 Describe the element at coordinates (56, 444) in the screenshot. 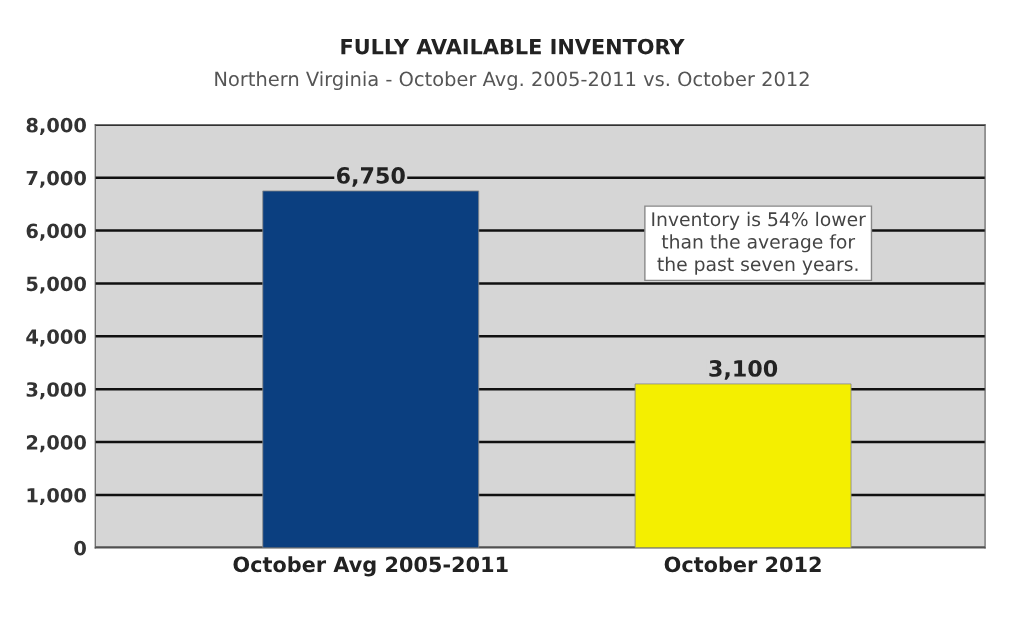

I see `y-tick-label: 2,000` at that location.